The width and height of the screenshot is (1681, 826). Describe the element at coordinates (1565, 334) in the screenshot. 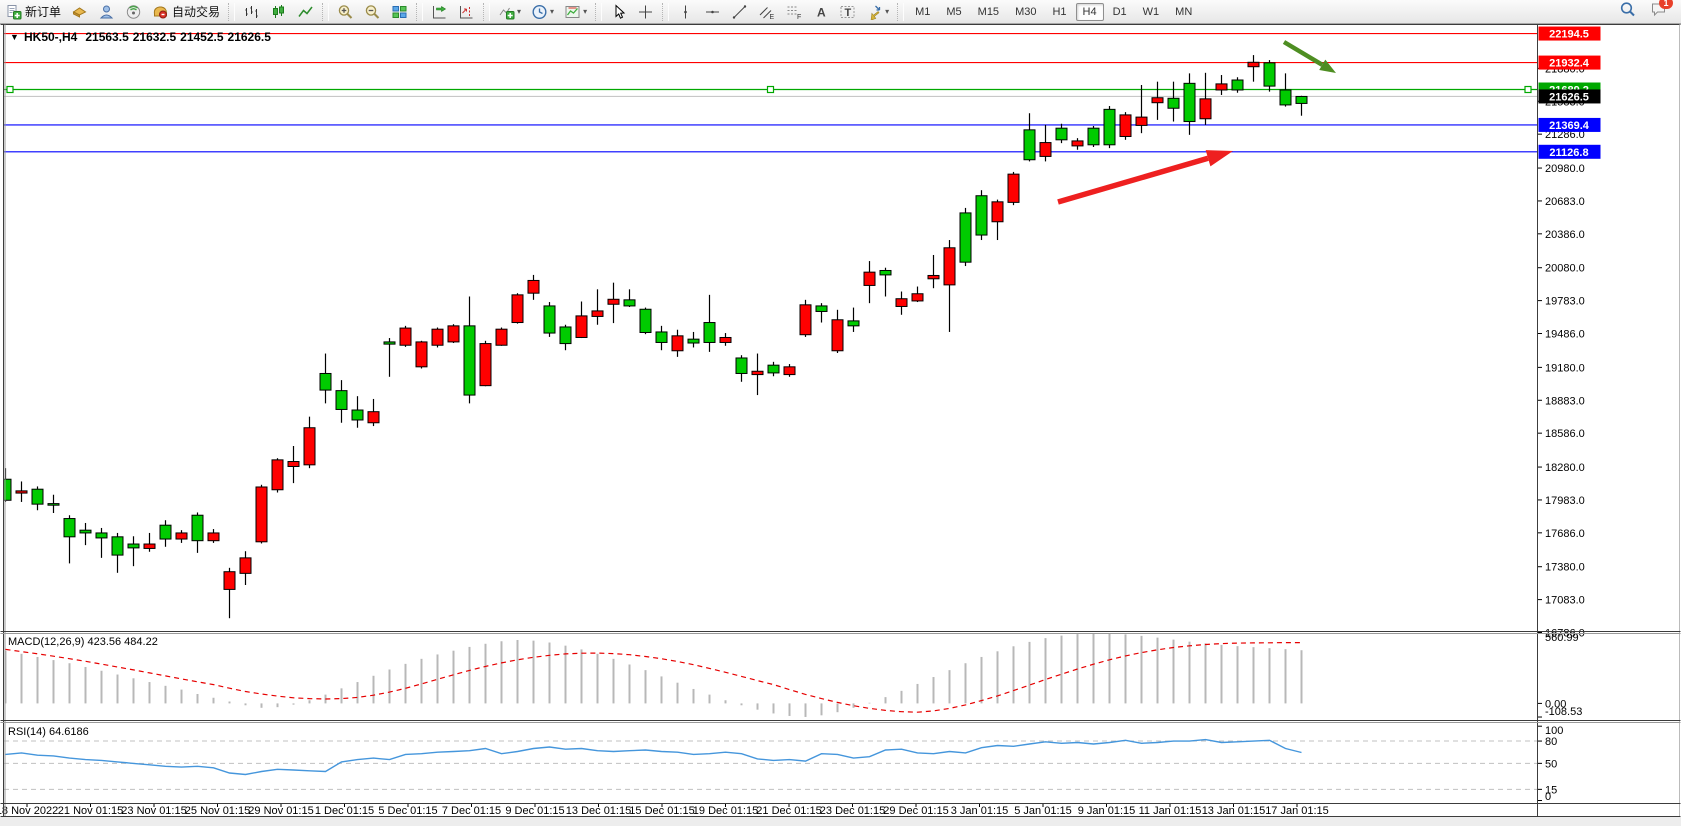

I see `price-axis-label: 19486.0` at that location.